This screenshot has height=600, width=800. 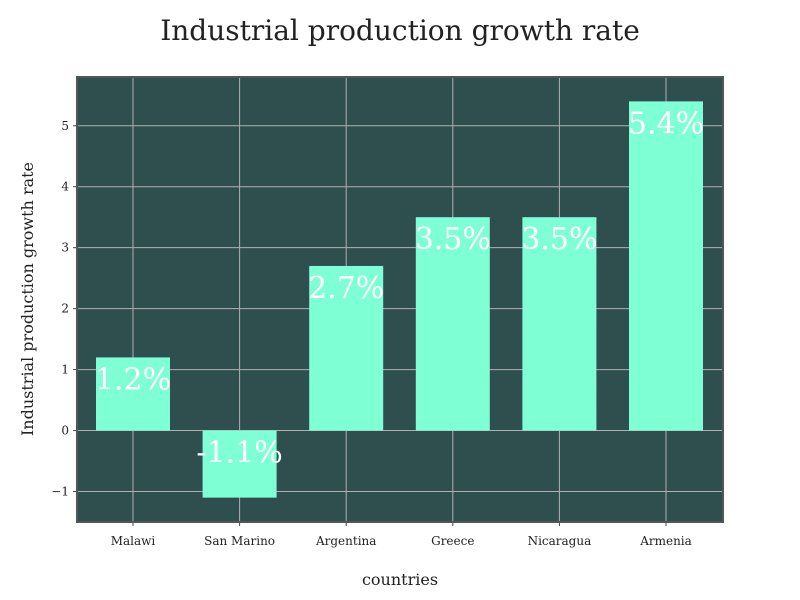 What do you see at coordinates (65, 187) in the screenshot?
I see `y-tick-label: 4` at bounding box center [65, 187].